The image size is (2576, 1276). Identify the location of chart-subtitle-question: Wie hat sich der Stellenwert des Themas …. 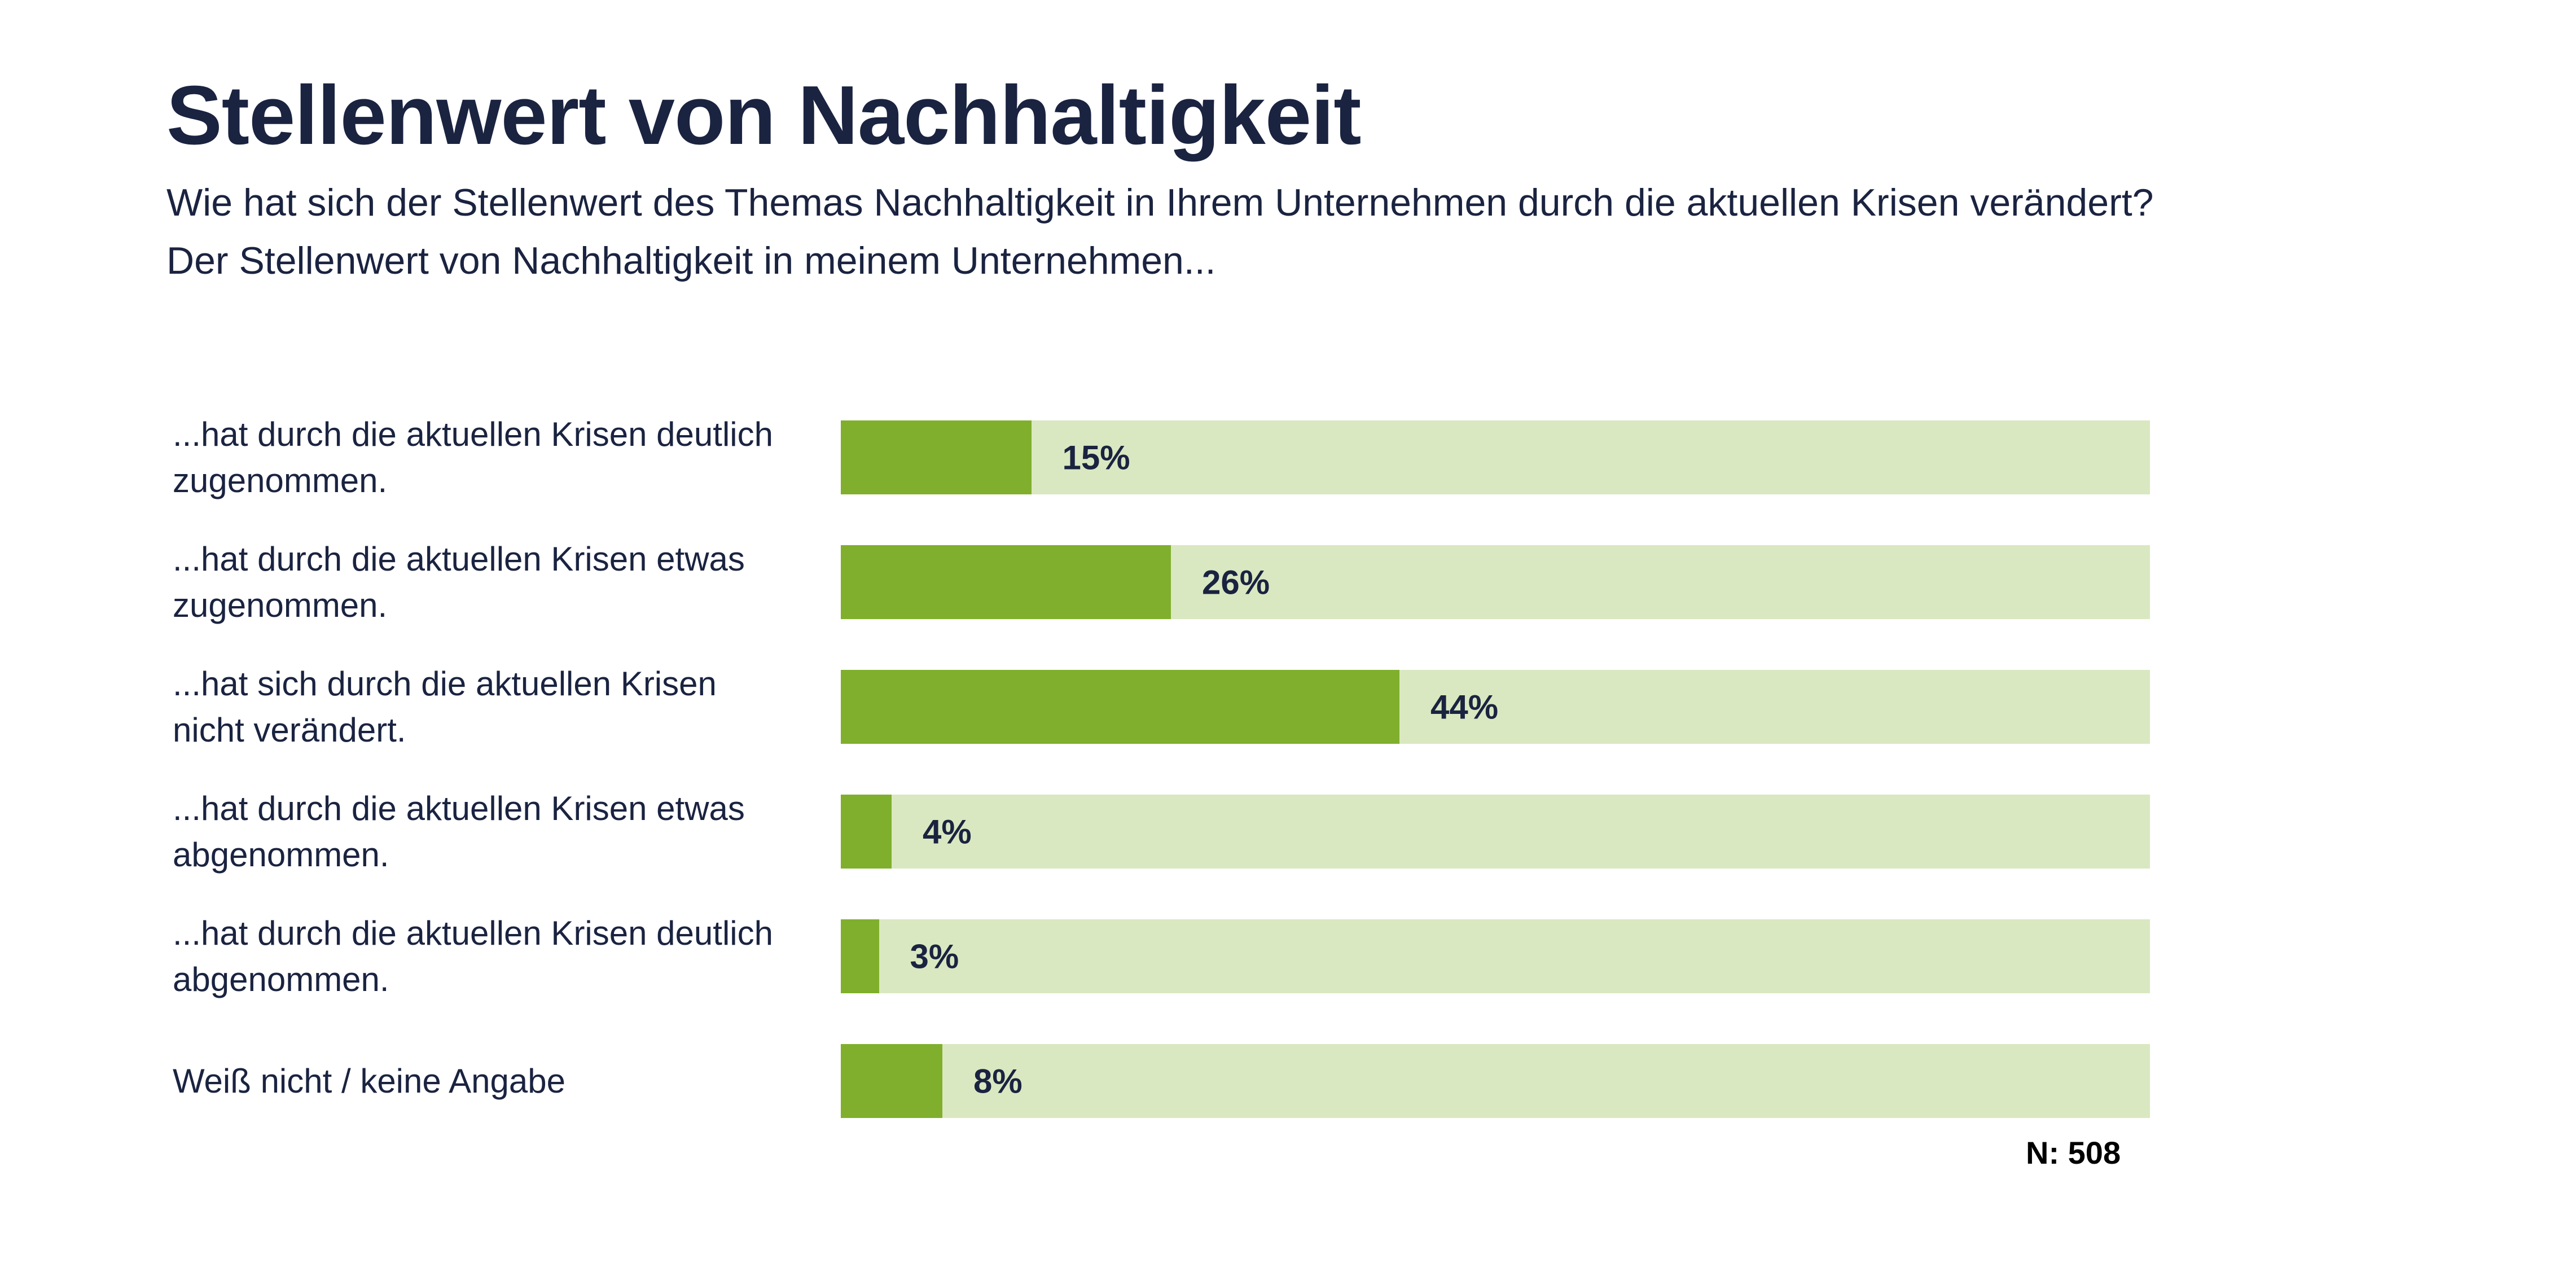
(1160, 202).